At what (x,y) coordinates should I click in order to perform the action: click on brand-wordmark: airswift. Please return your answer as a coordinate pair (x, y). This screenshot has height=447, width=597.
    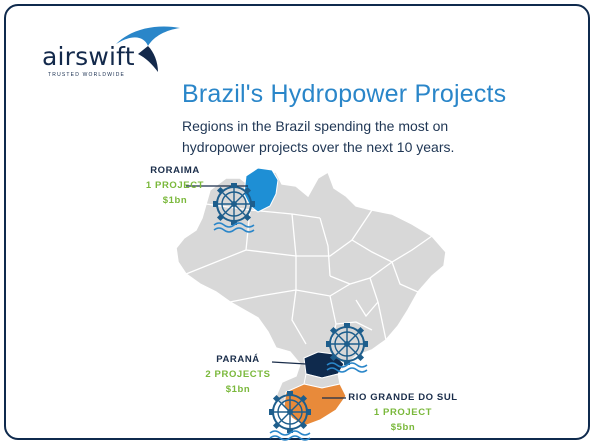
    Looking at the image, I should click on (88, 56).